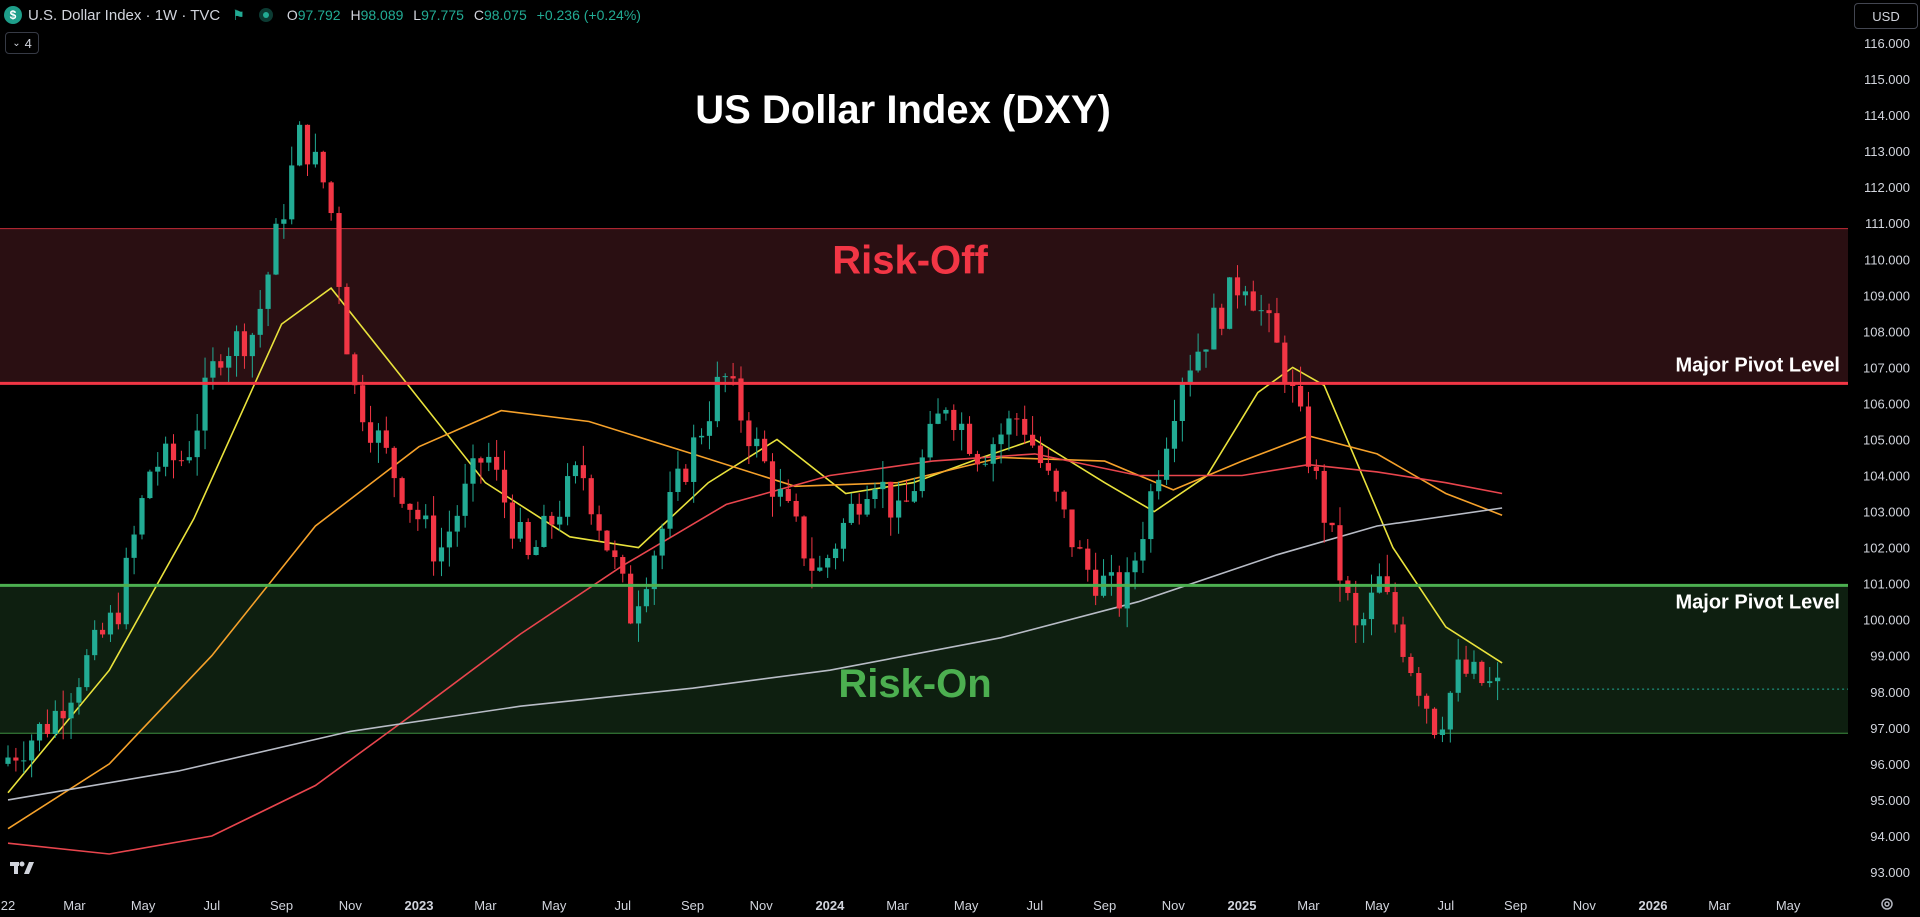  Describe the element at coordinates (319, 15) in the screenshot. I see `open-value: 97.792` at that location.